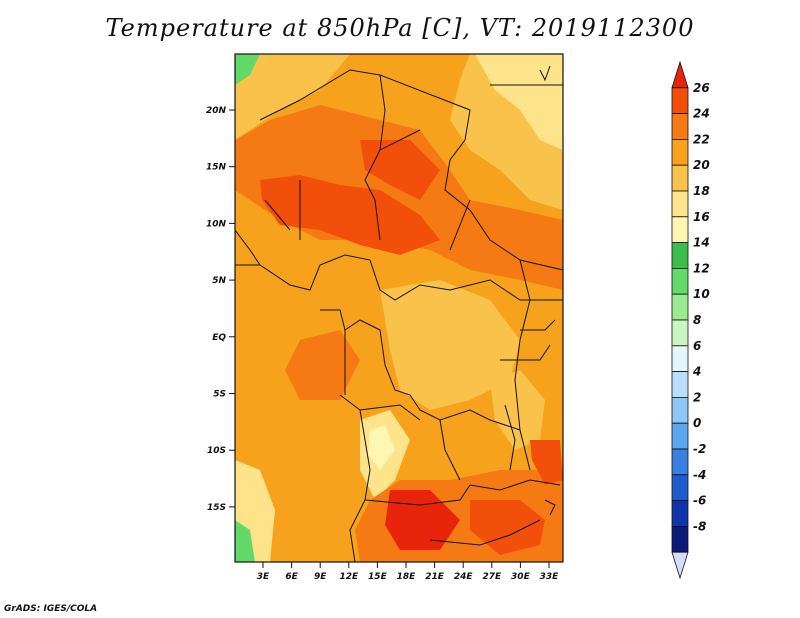  What do you see at coordinates (701, 268) in the screenshot?
I see `colorbar-label: 12` at bounding box center [701, 268].